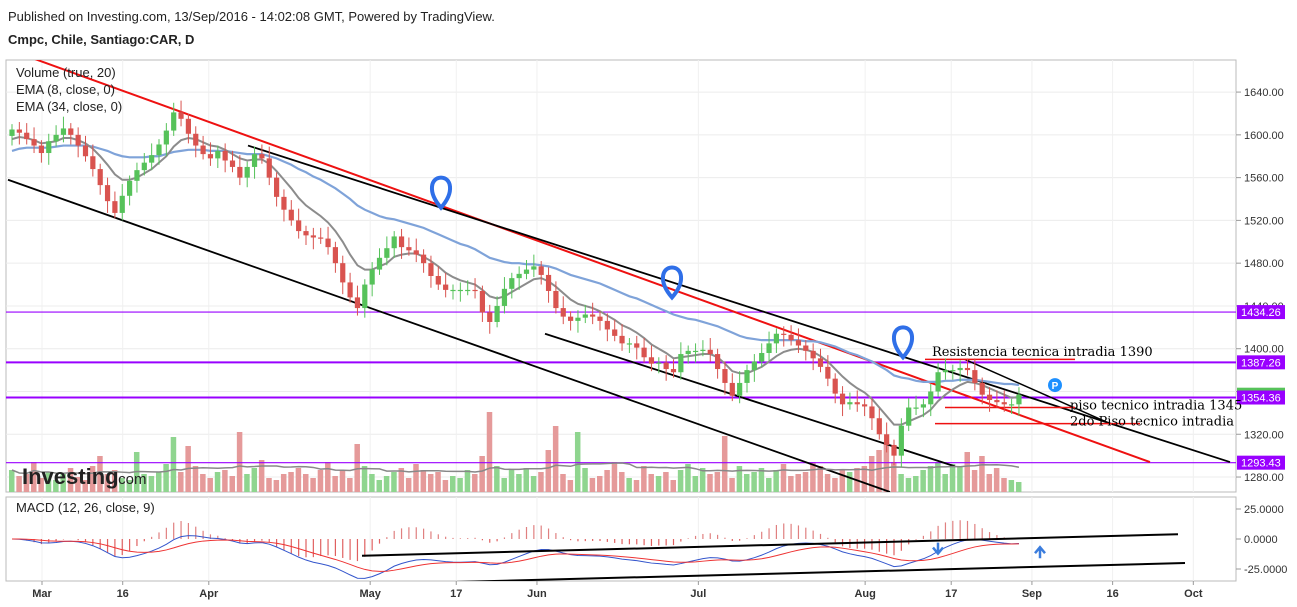 This screenshot has height=607, width=1297. I want to click on x-tick-label: 17, so click(456, 594).